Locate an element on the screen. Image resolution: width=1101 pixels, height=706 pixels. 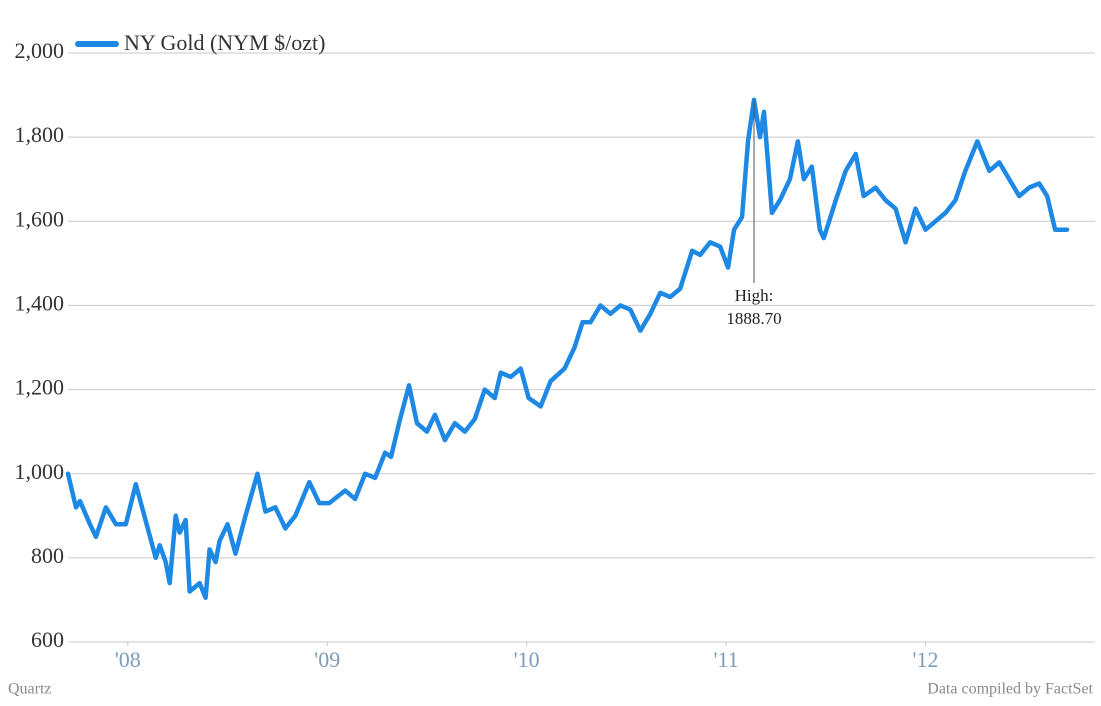
x-tick-label: '10 is located at coordinates (527, 659).